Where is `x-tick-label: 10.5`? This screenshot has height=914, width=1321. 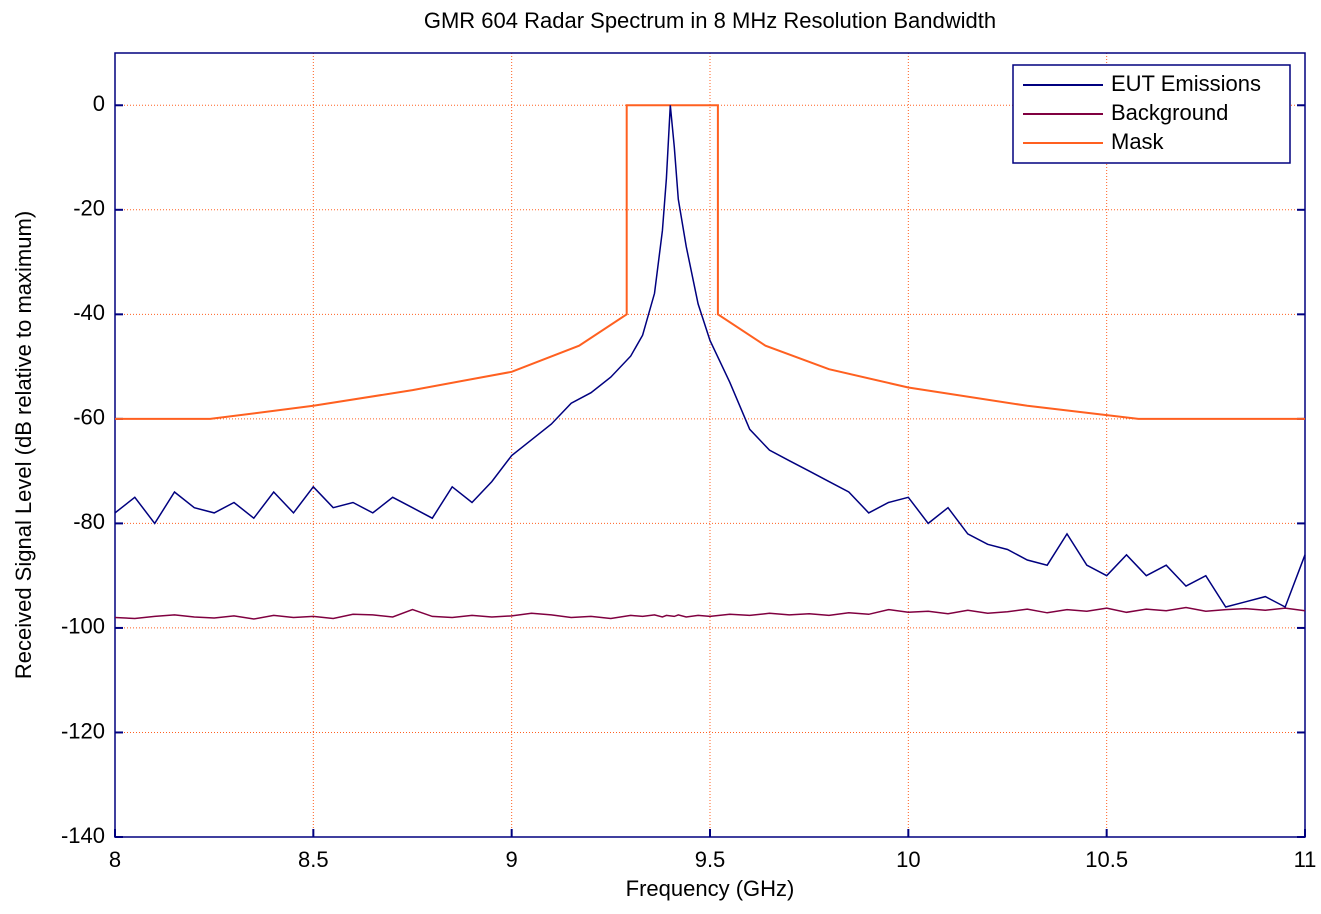 x-tick-label: 10.5 is located at coordinates (1106, 859).